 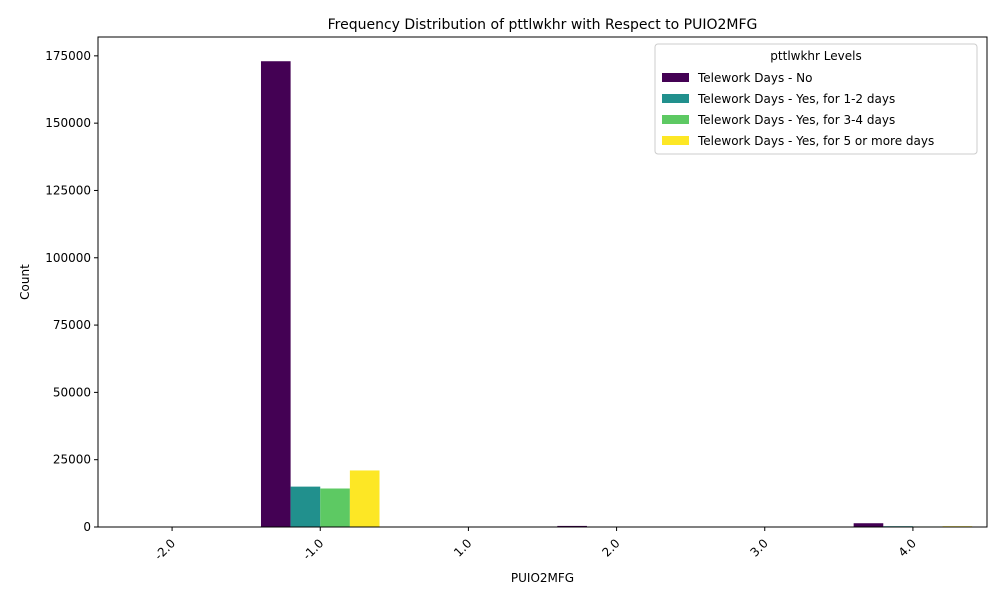 What do you see at coordinates (815, 141) in the screenshot?
I see `legend-label: Telework Days - Yes, for 5 or more days` at bounding box center [815, 141].